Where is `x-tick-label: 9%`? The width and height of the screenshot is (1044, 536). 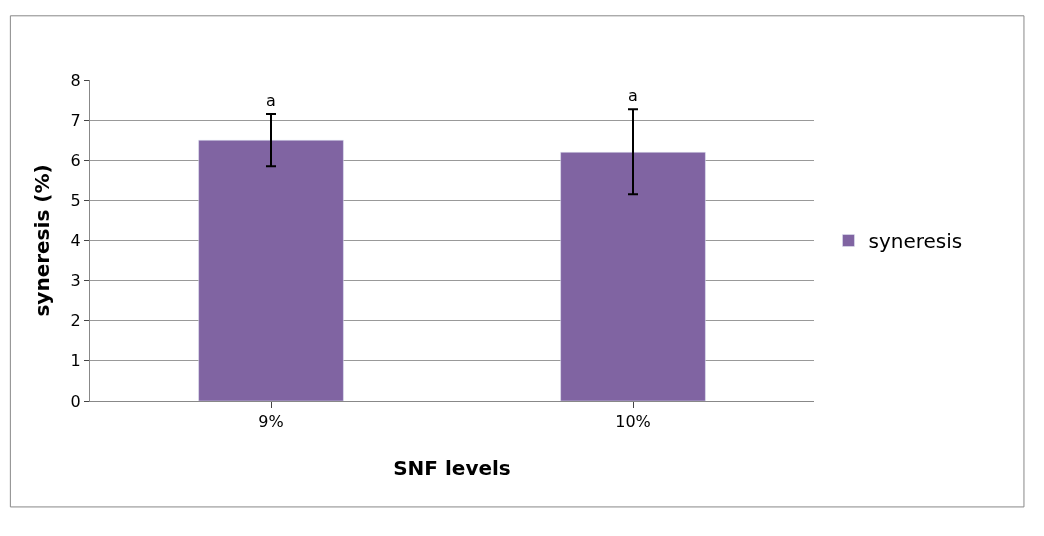 x-tick-label: 9% is located at coordinates (271, 422).